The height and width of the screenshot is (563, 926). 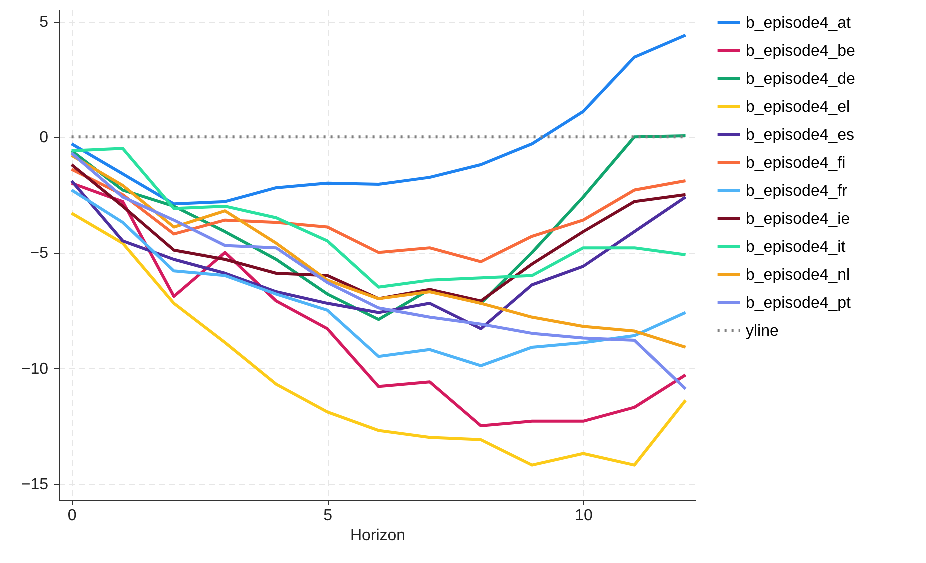 What do you see at coordinates (35, 485) in the screenshot?
I see `y-tick-label: −15` at bounding box center [35, 485].